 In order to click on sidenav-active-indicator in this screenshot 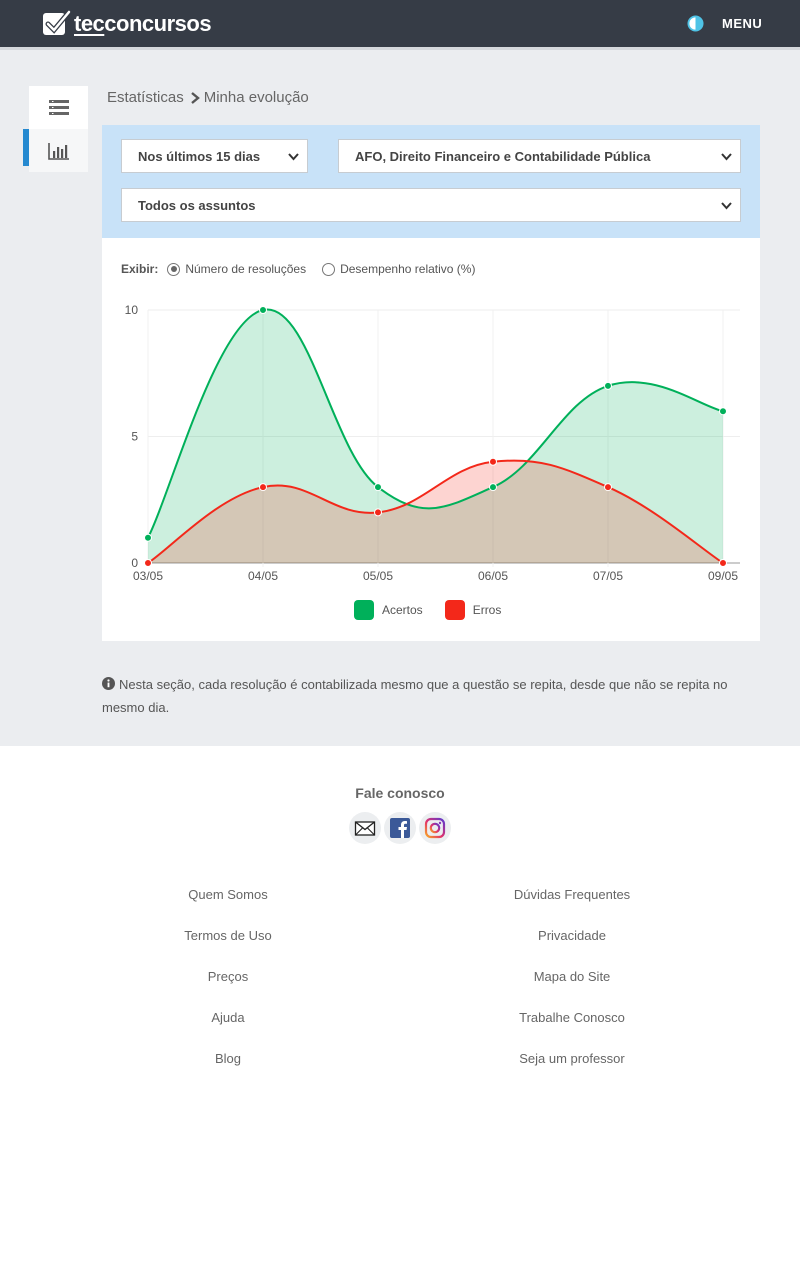, I will do `click(26, 147)`.